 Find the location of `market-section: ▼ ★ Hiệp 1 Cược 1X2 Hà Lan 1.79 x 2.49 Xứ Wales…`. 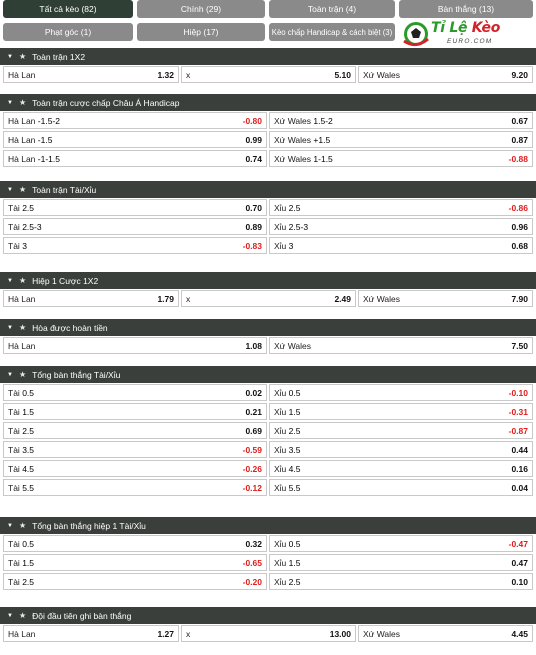

market-section: ▼ ★ Hiệp 1 Cược 1X2 Hà Lan 1.79 x 2.49 Xứ Wales… is located at coordinates (268, 290).